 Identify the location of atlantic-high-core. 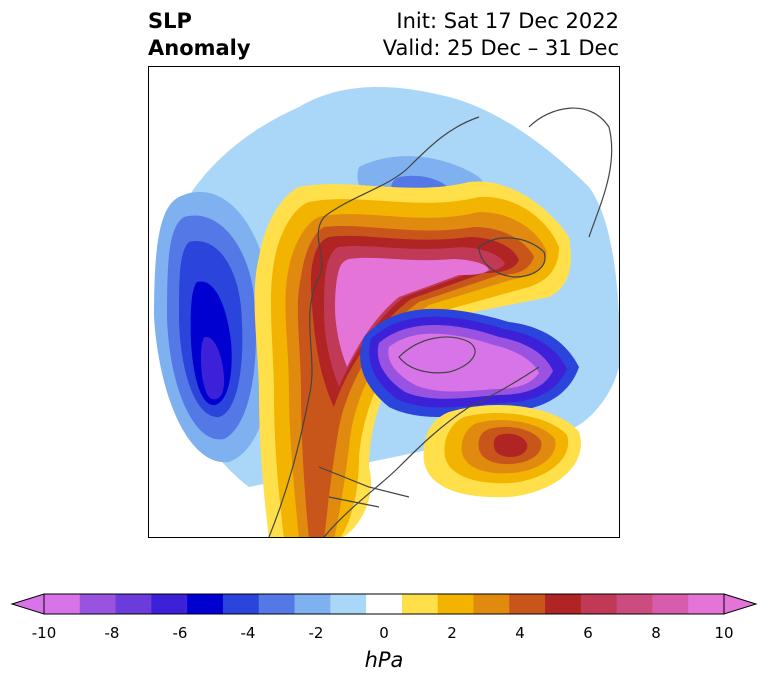
(510, 445).